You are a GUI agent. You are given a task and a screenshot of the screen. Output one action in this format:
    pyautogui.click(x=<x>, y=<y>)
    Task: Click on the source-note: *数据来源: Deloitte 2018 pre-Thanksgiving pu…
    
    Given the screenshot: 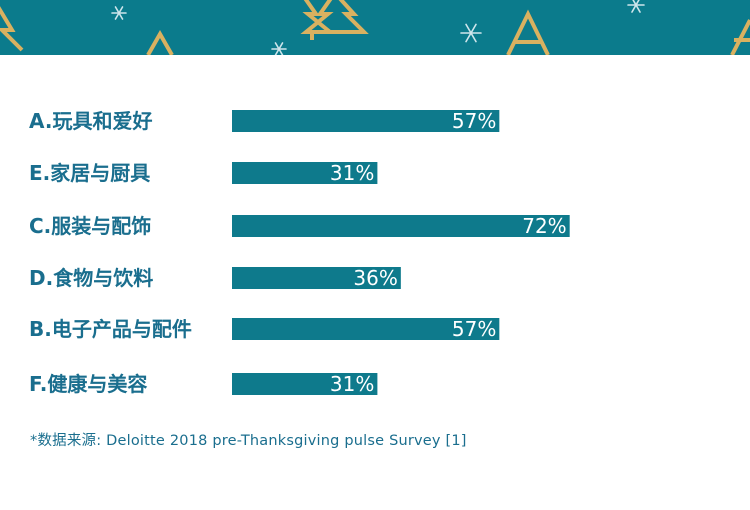 What is the action you would take?
    pyautogui.click(x=248, y=441)
    